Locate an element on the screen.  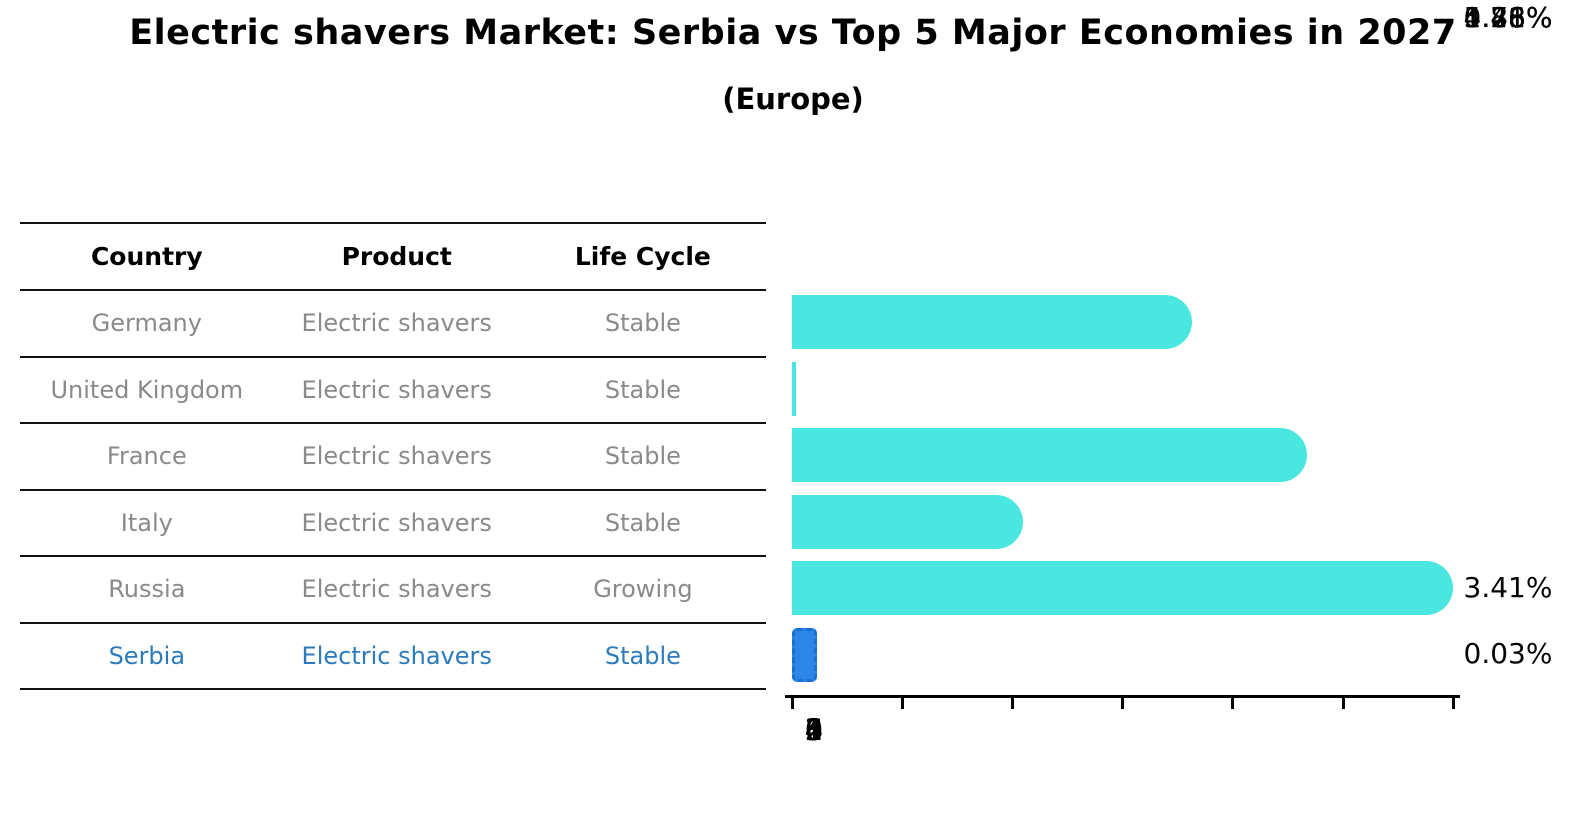
x-axis-line is located at coordinates (1122, 696).